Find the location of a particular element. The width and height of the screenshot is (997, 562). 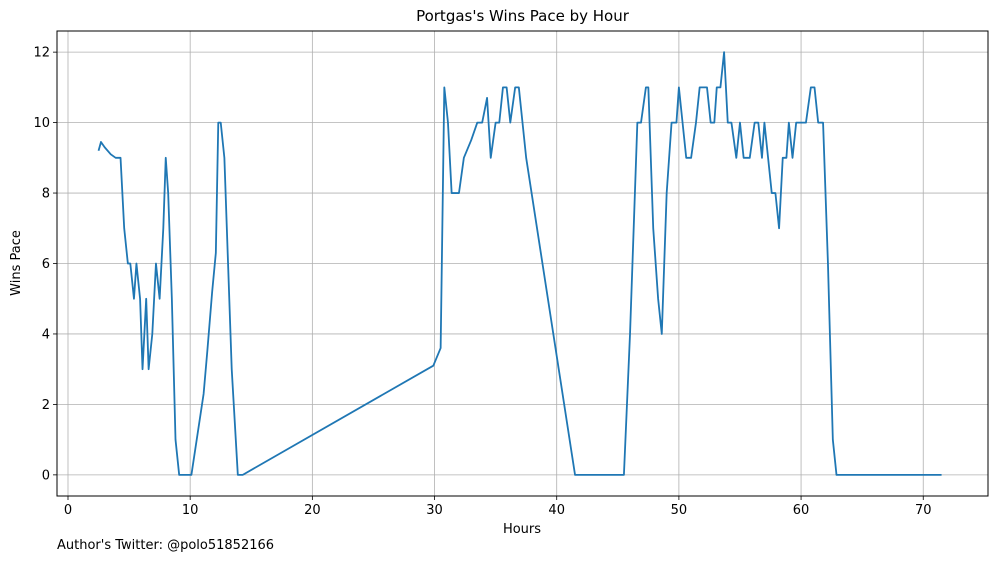

x-tick-label: 0 is located at coordinates (68, 510).